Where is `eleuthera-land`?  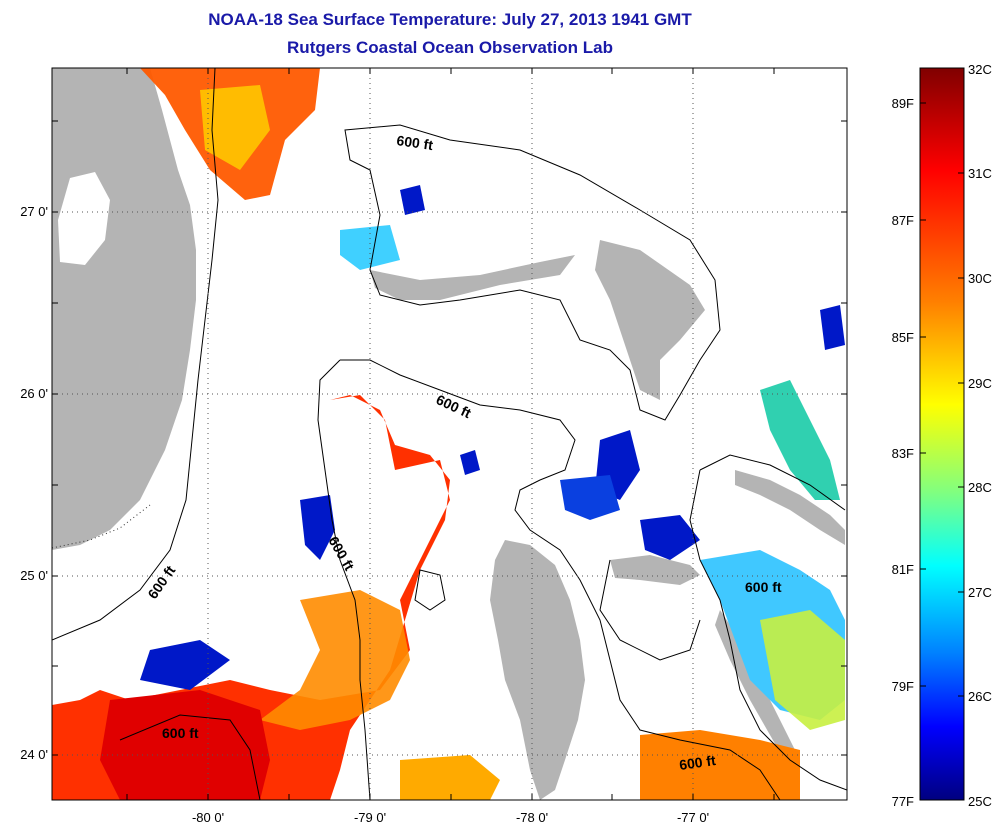
eleuthera-land is located at coordinates (790, 507).